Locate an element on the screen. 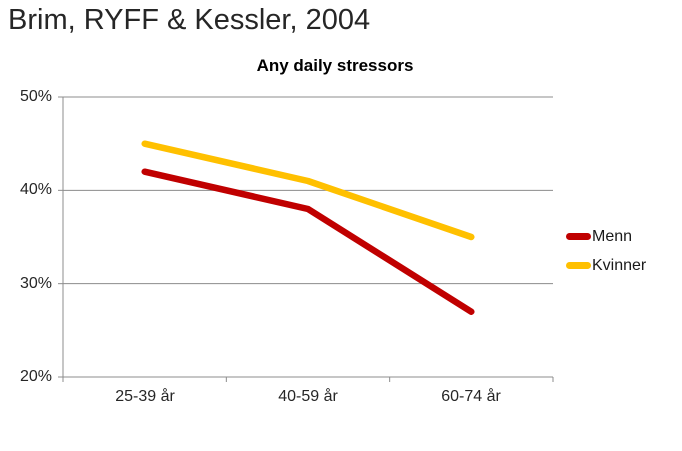 The image size is (682, 451). chart-legend: Menn Kvinner is located at coordinates (606, 253).